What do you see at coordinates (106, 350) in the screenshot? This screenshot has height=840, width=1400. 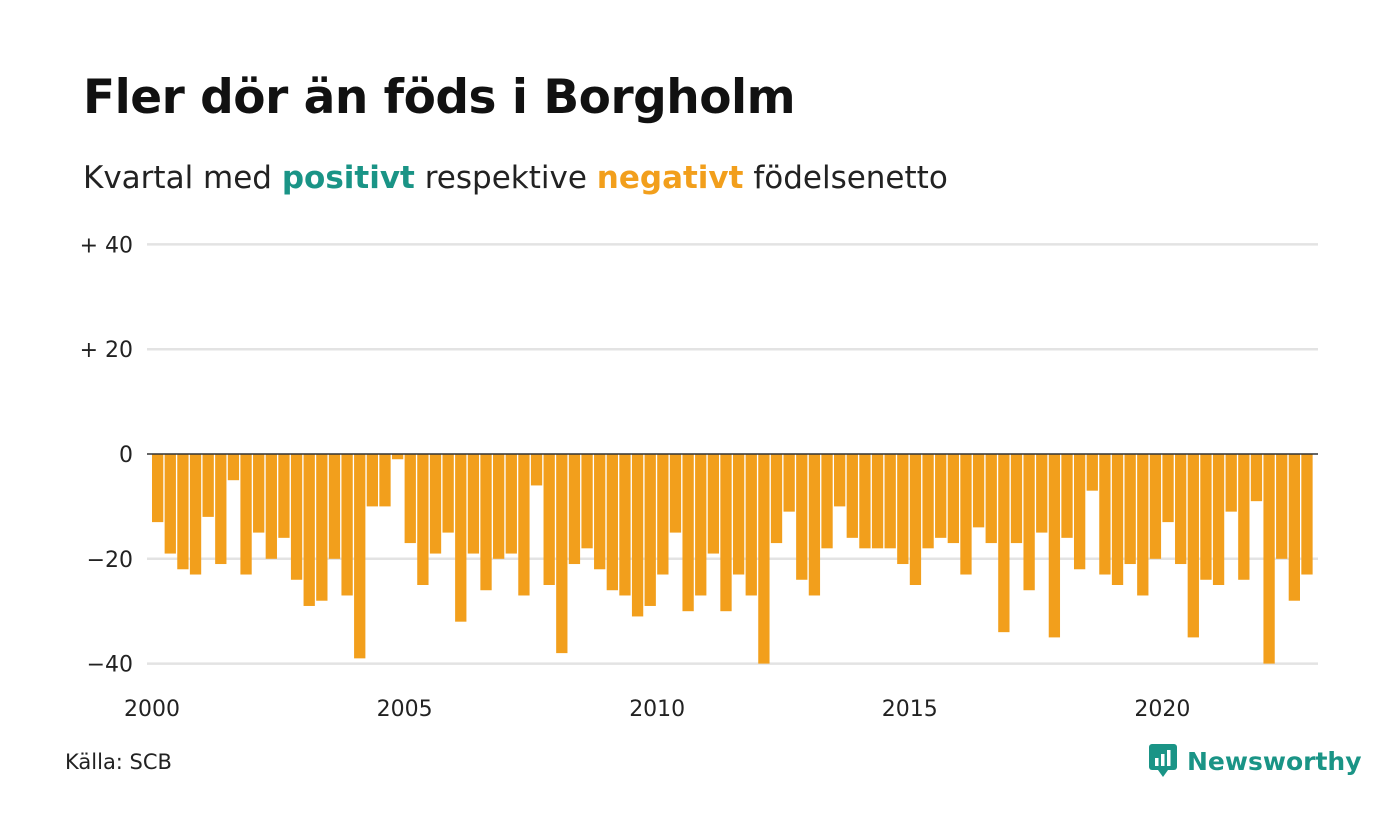 I see `y-tick-label: + 20` at bounding box center [106, 350].